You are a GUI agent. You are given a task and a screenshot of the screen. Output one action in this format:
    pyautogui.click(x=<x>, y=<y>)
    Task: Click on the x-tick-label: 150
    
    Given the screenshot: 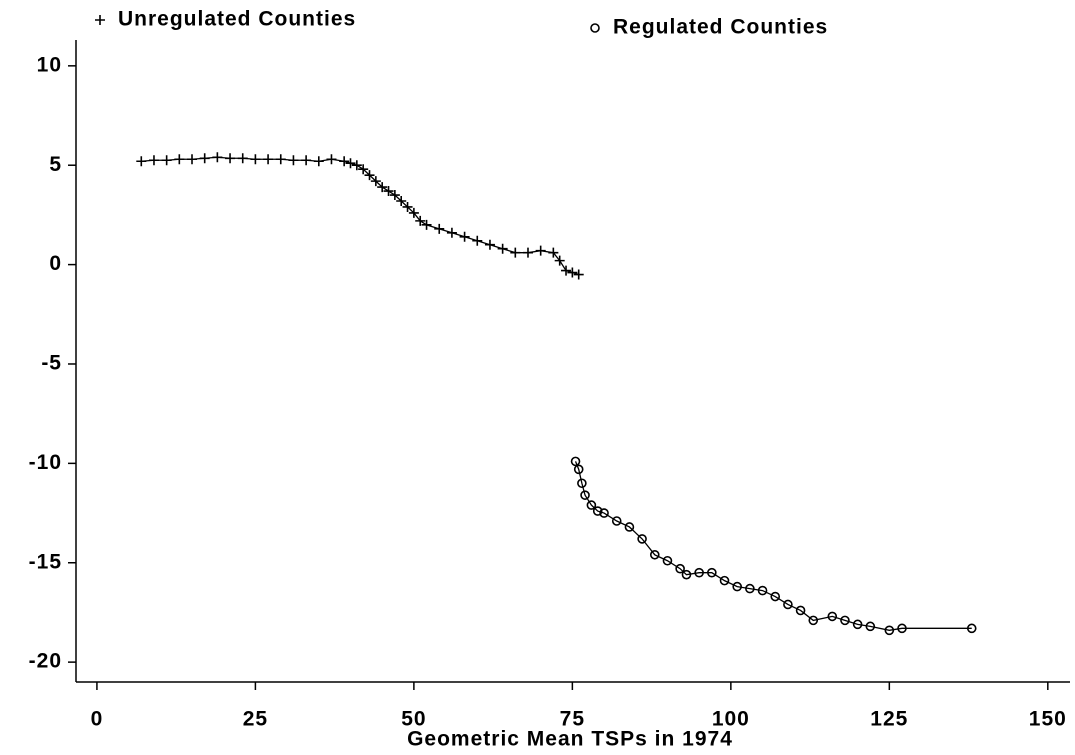 What is the action you would take?
    pyautogui.click(x=1048, y=719)
    